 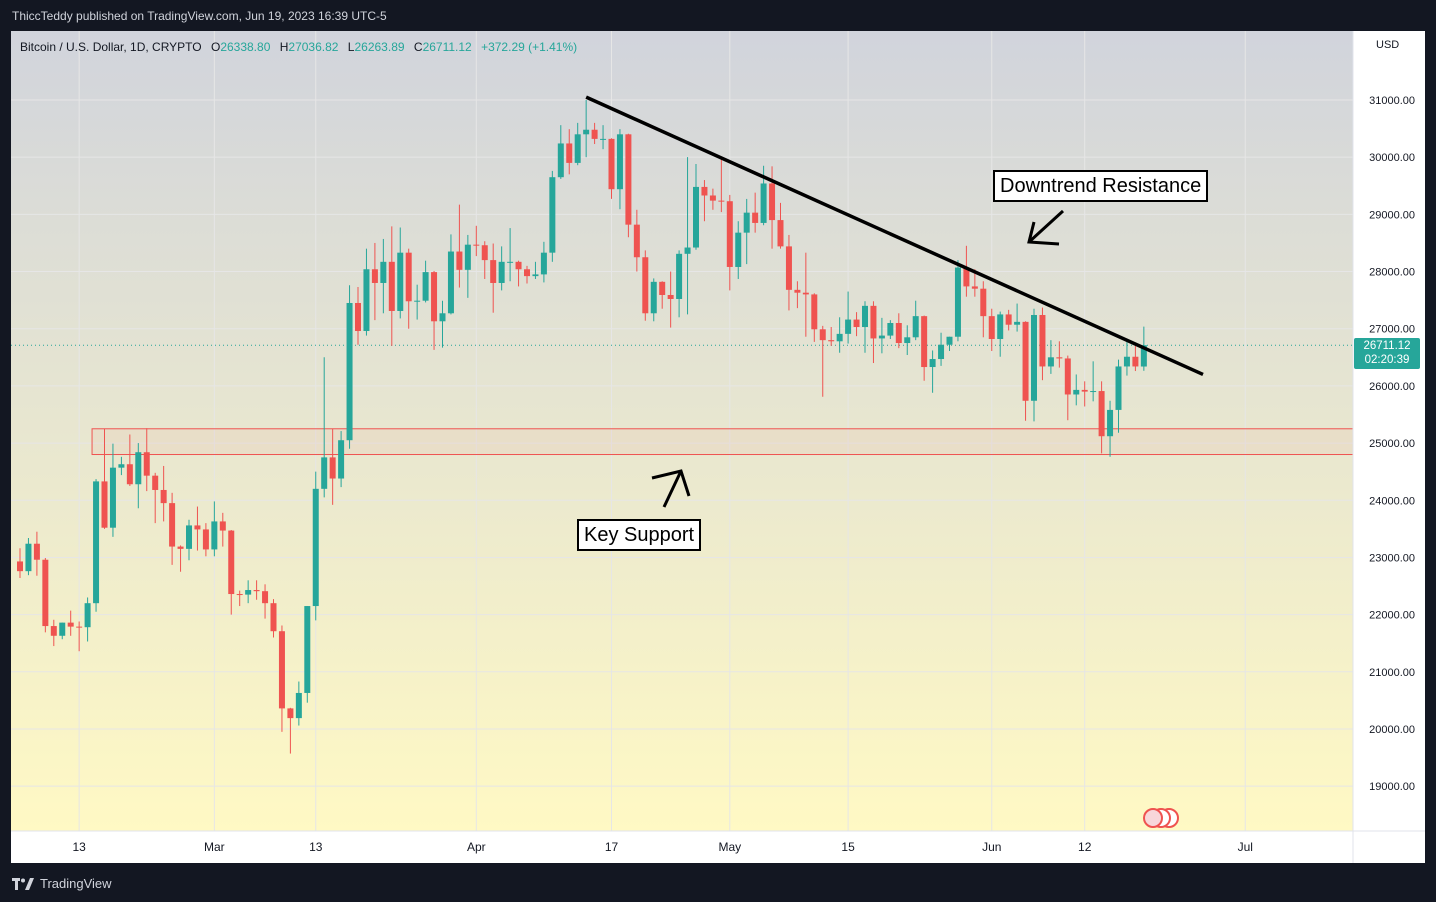 I want to click on time-tick-label: 12, so click(x=1085, y=847).